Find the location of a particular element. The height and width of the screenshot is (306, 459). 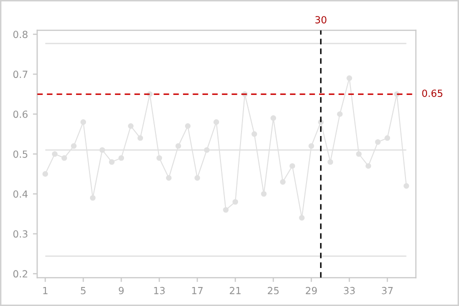

x-tick-label: 25 is located at coordinates (273, 290).